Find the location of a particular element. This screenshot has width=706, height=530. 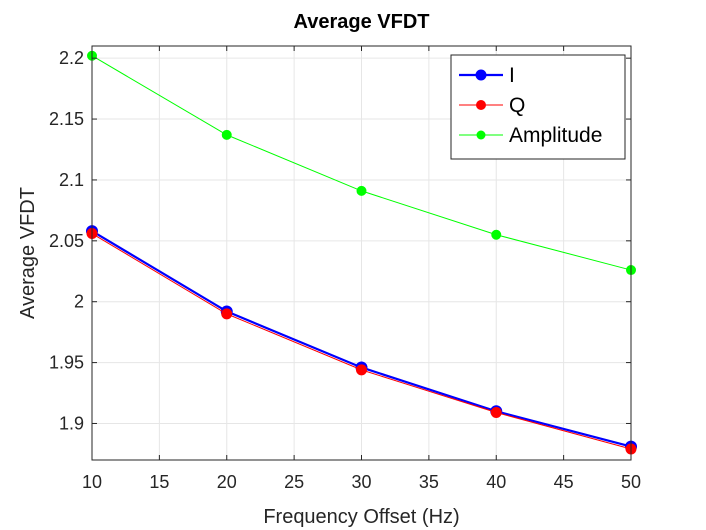

x-tick-label: 30 is located at coordinates (361, 482).